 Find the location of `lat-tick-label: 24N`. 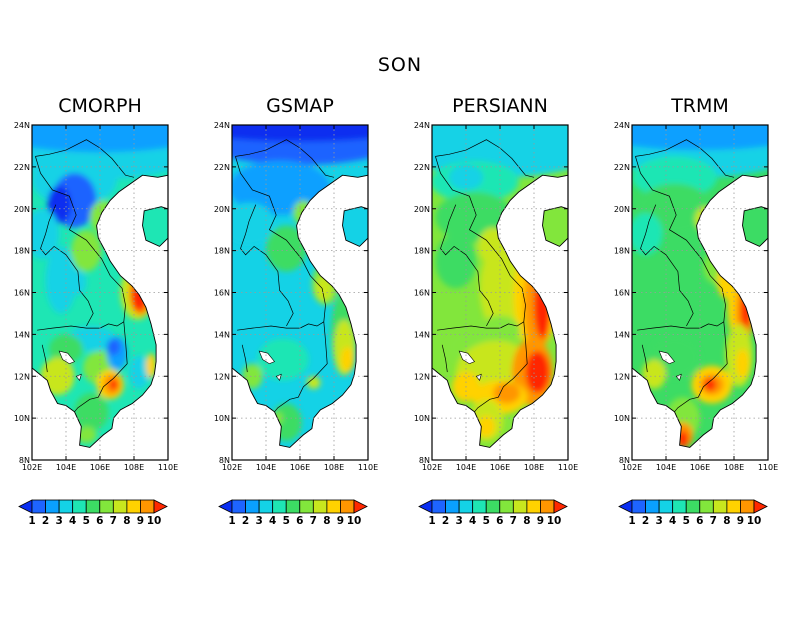

lat-tick-label: 24N is located at coordinates (622, 125).